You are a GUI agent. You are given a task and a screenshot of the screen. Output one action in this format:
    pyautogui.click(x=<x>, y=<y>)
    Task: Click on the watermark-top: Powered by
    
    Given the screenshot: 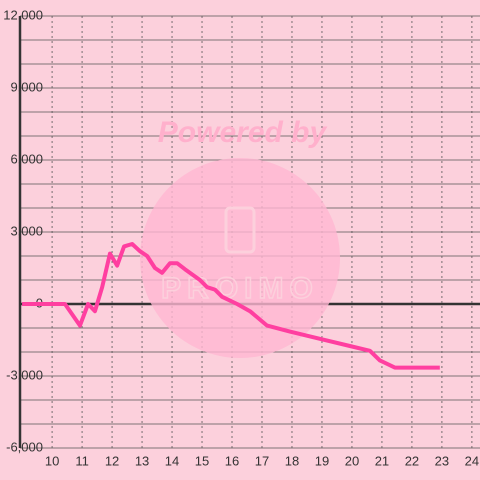 What is the action you would take?
    pyautogui.click(x=243, y=132)
    